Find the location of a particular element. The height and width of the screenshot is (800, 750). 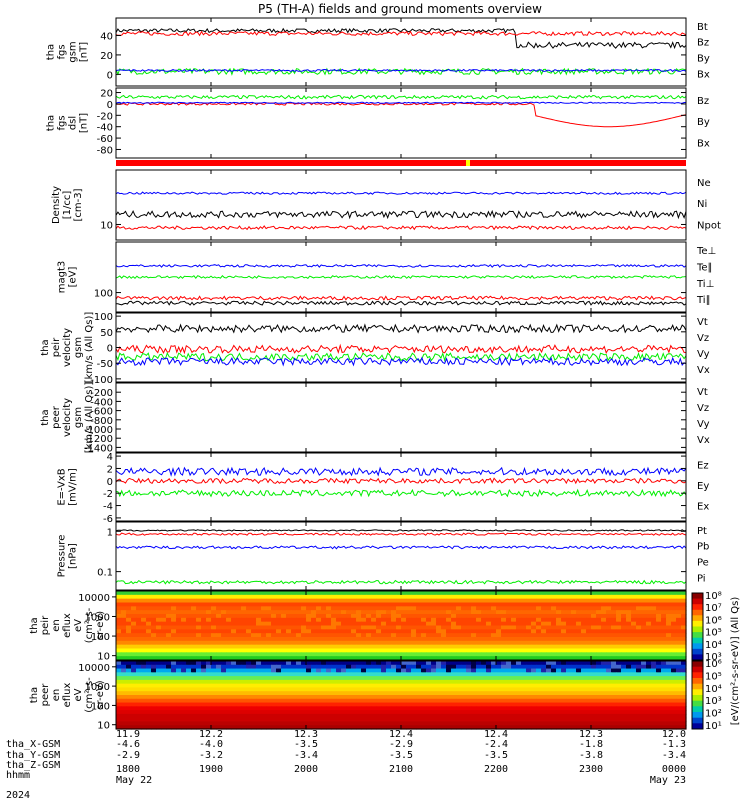

y-tick-label: -60 is located at coordinates (105, 139).